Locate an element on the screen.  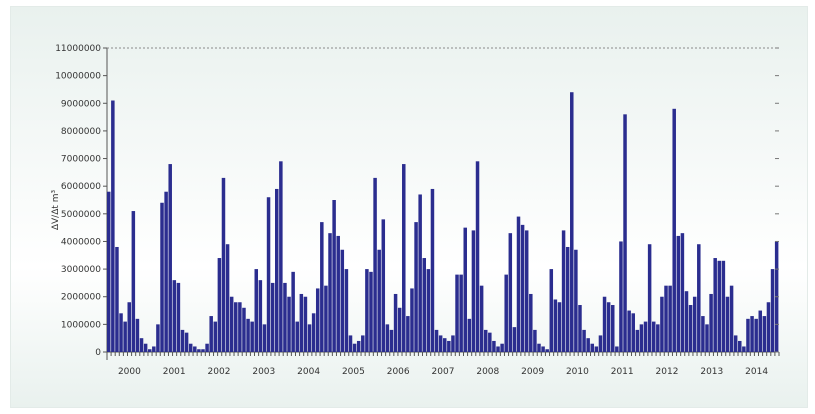
y-tick-label: 4000000 is located at coordinates (81, 242).